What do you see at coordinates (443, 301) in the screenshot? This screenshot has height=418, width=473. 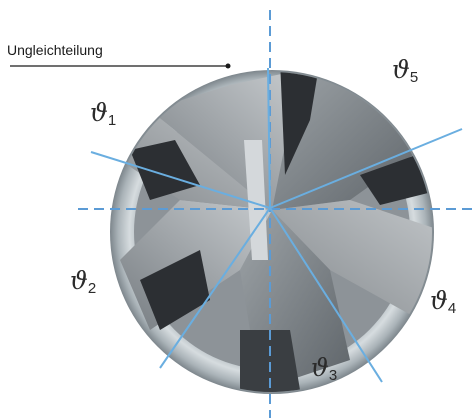 I see `angle-label-4: ϑ4` at bounding box center [443, 301].